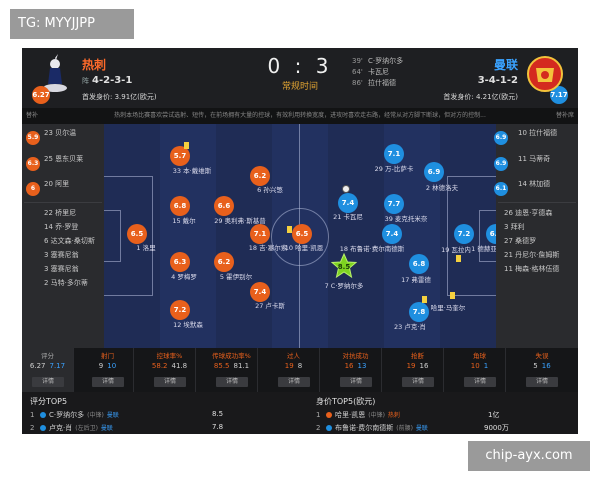 The width and height of the screenshot is (600, 480). Describe the element at coordinates (270, 190) in the screenshot. I see `home-player-name: 6 孙兴慜` at that location.